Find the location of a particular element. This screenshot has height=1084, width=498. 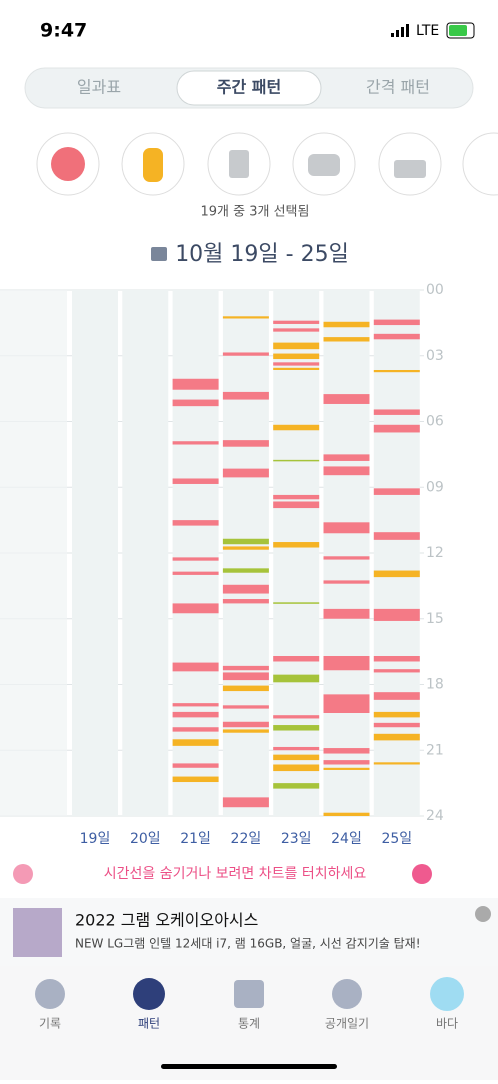

x-tick-label: 25일 is located at coordinates (396, 839).